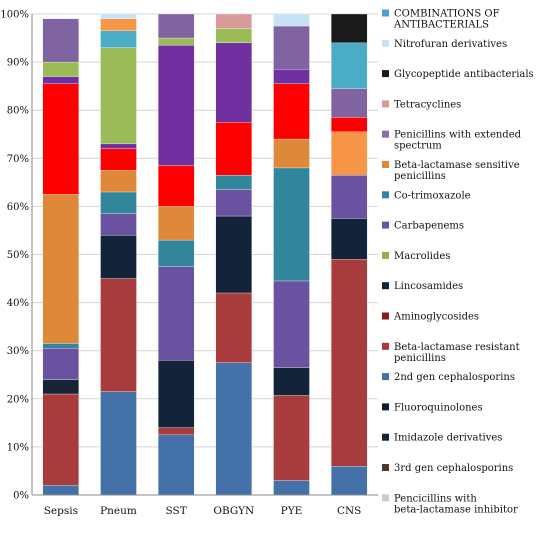  I want to click on bar-stack-pye, so click(291, 254).